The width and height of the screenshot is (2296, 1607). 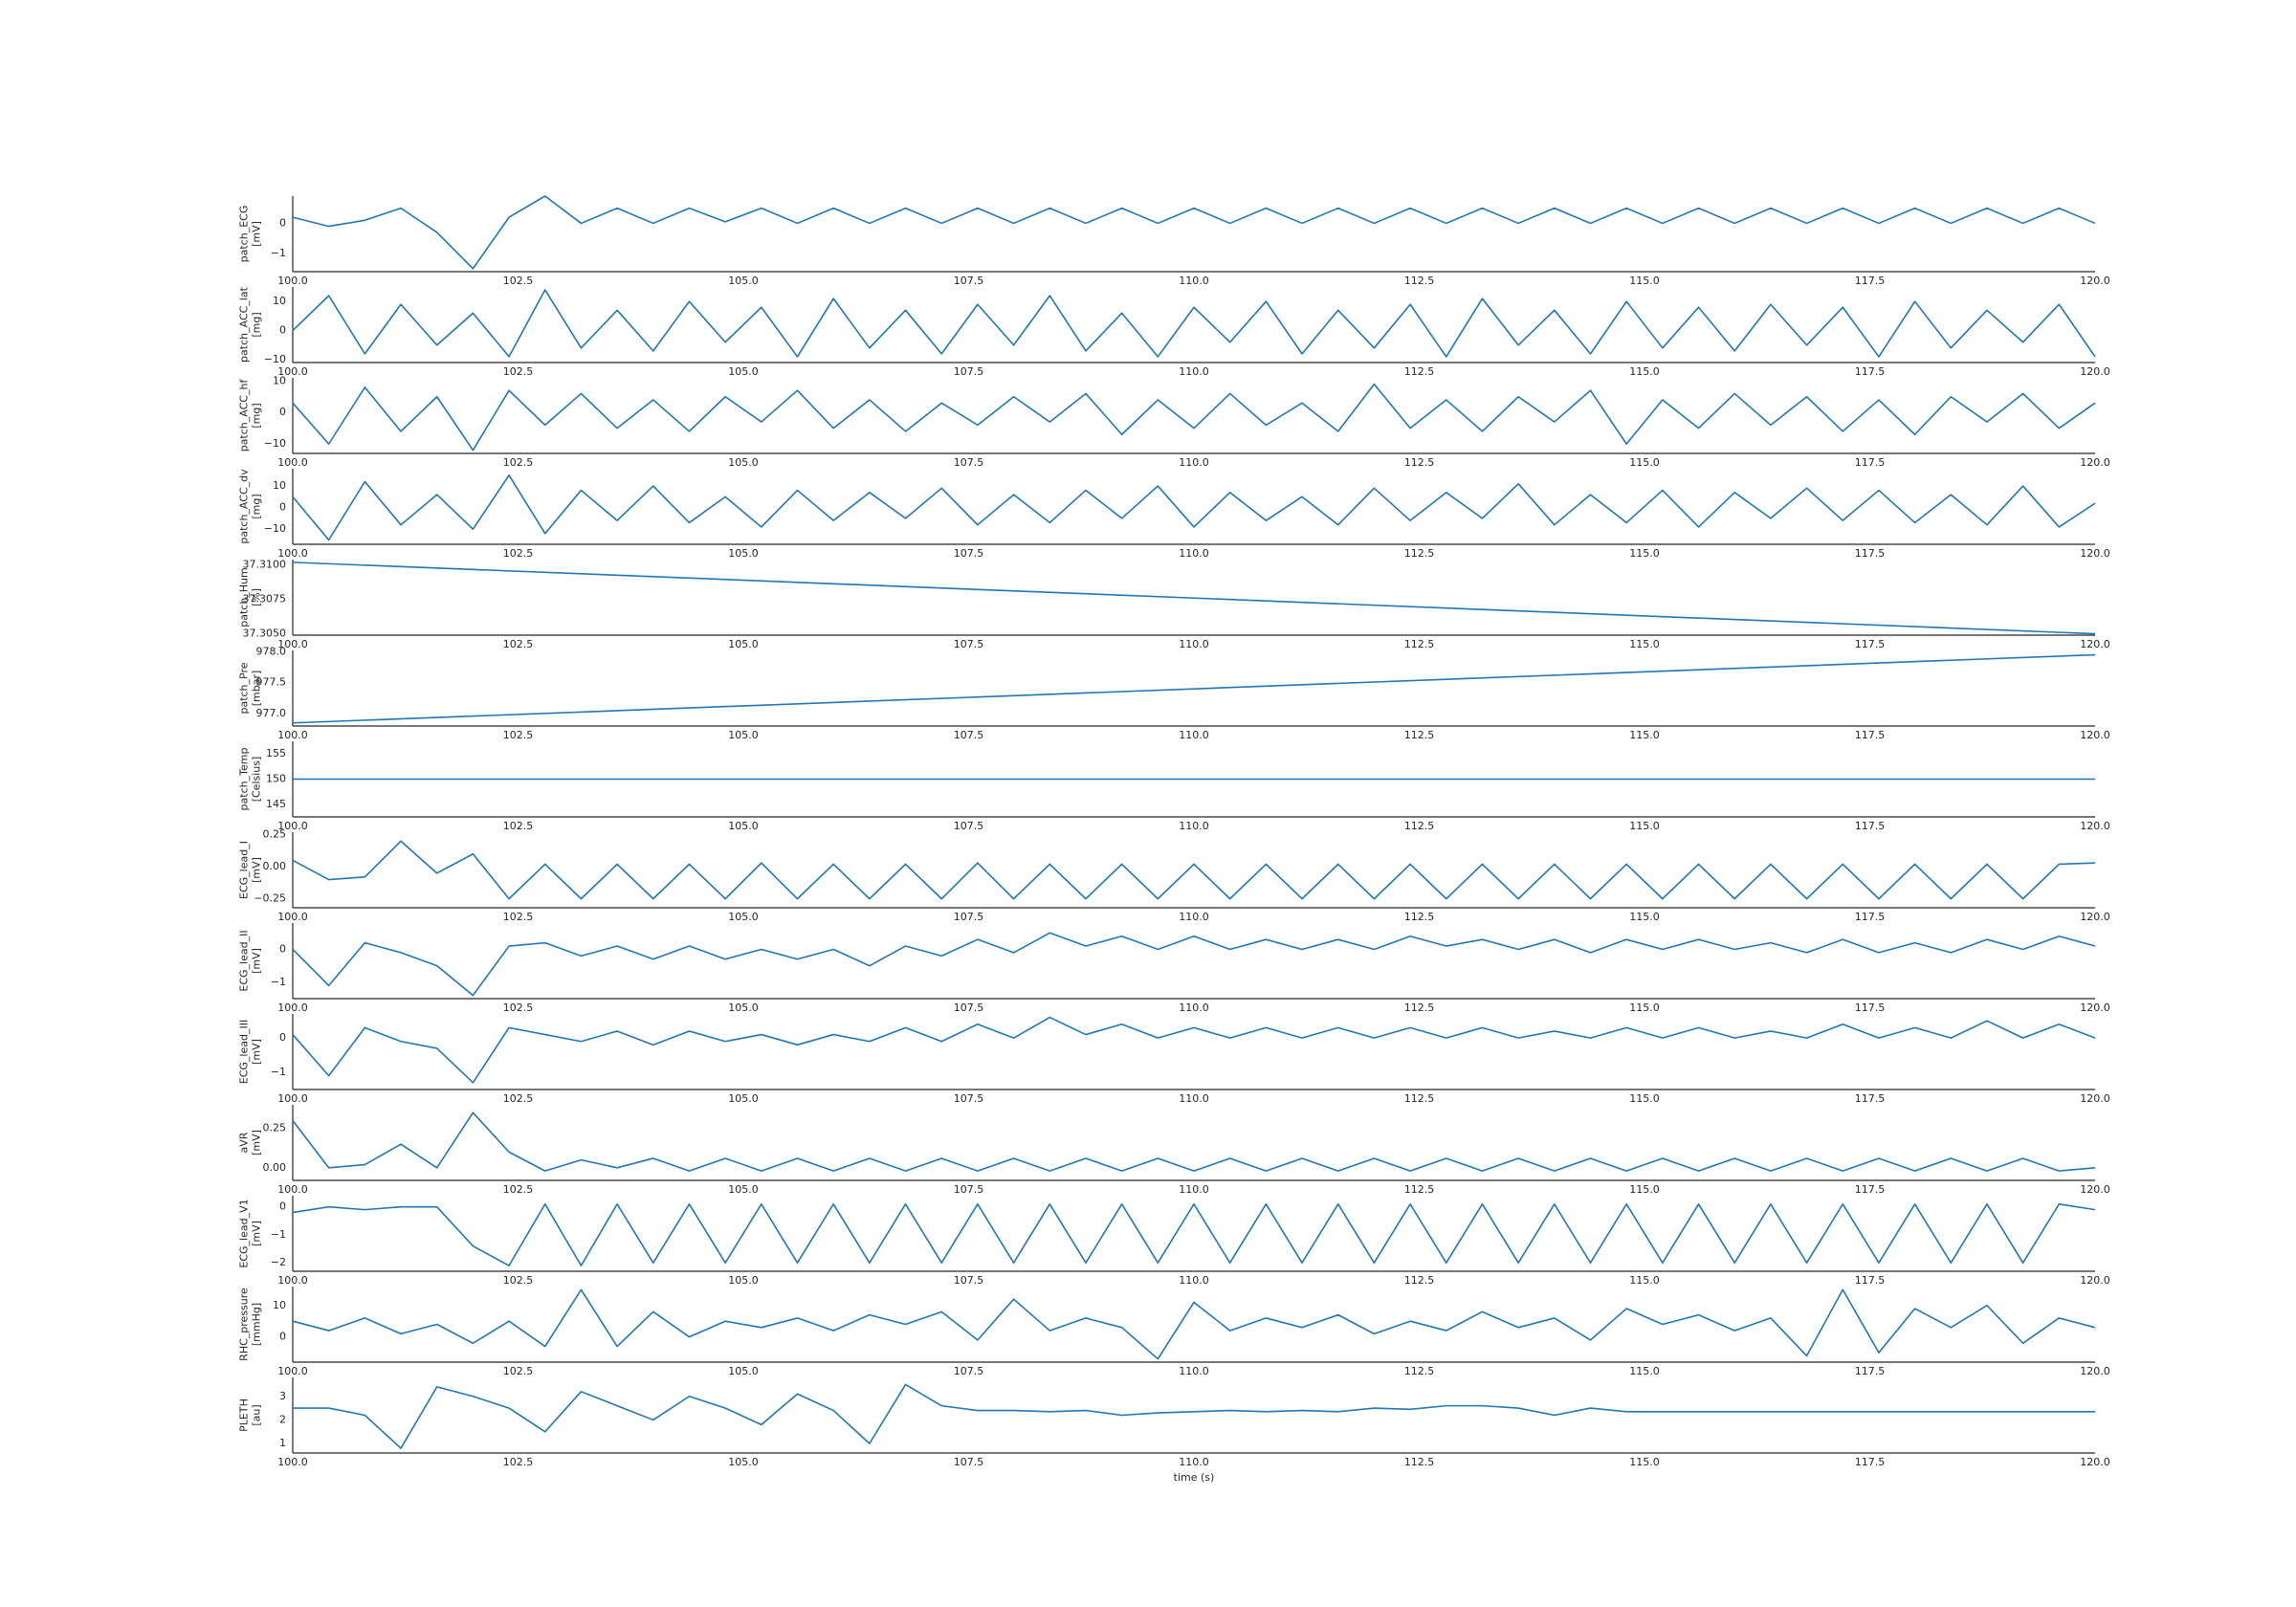 I want to click on y-tick-label: 977.0, so click(x=272, y=713).